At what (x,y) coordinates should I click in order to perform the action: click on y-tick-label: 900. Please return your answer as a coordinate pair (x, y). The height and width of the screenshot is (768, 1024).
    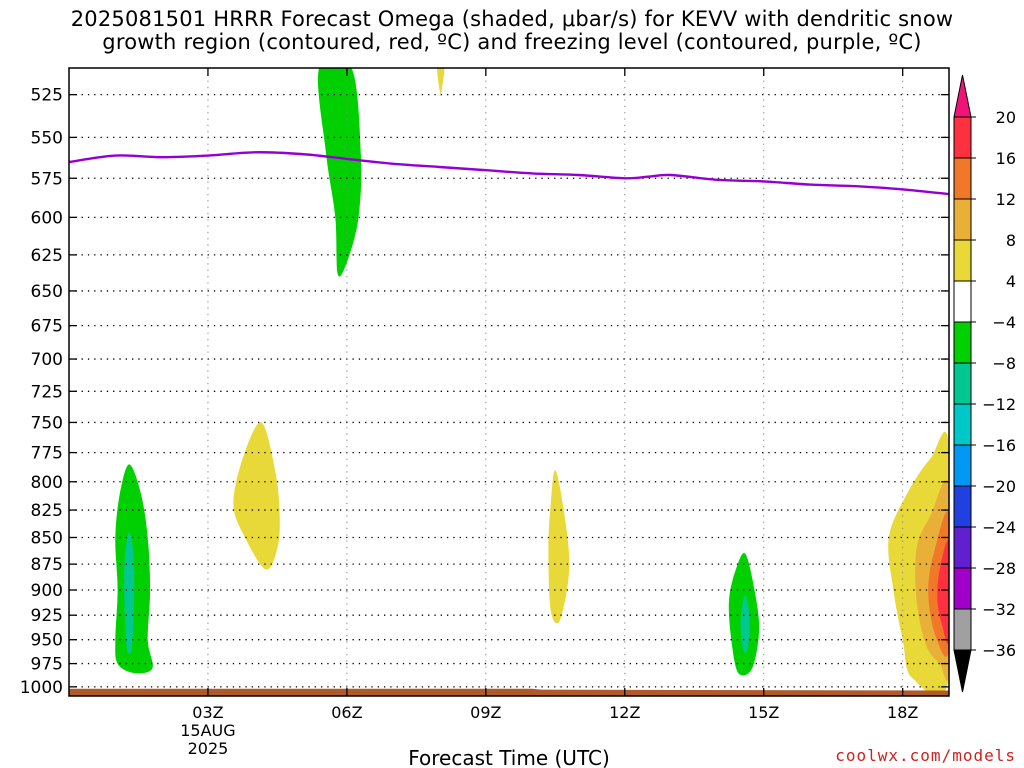
    Looking at the image, I should click on (47, 591).